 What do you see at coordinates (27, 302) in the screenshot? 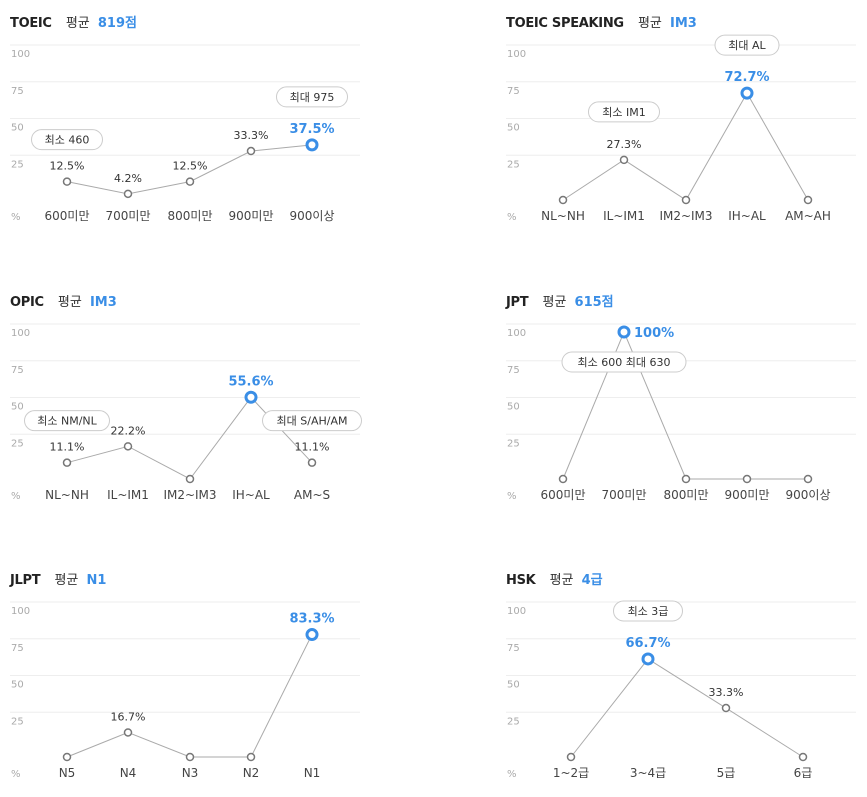
I see `chart-title: OPIC` at bounding box center [27, 302].